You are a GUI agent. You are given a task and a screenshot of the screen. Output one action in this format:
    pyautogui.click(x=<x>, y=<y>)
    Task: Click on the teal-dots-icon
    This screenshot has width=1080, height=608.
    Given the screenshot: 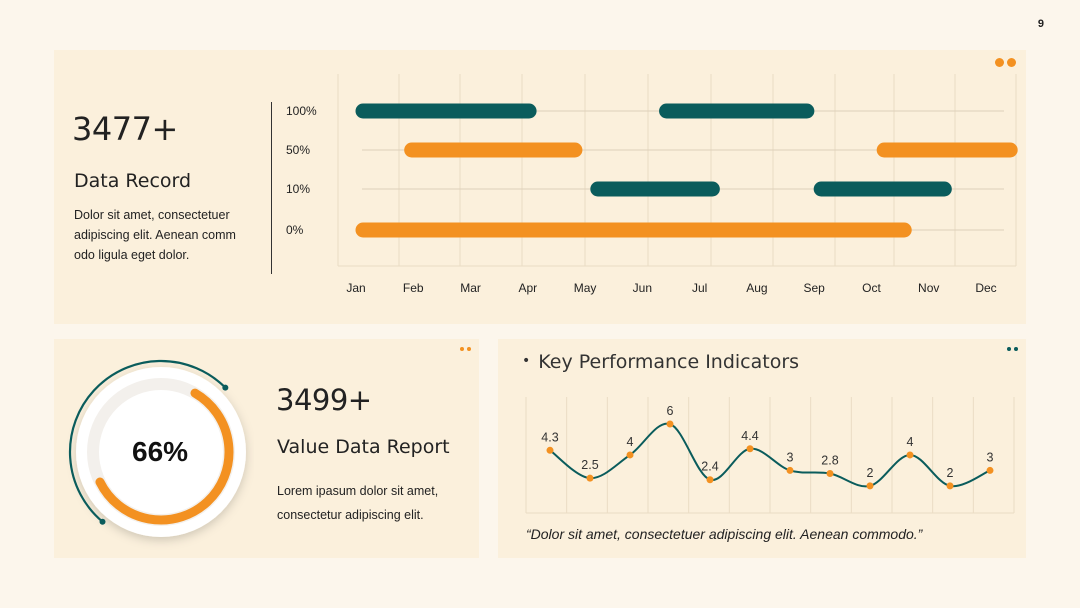 What is the action you would take?
    pyautogui.click(x=1012, y=349)
    